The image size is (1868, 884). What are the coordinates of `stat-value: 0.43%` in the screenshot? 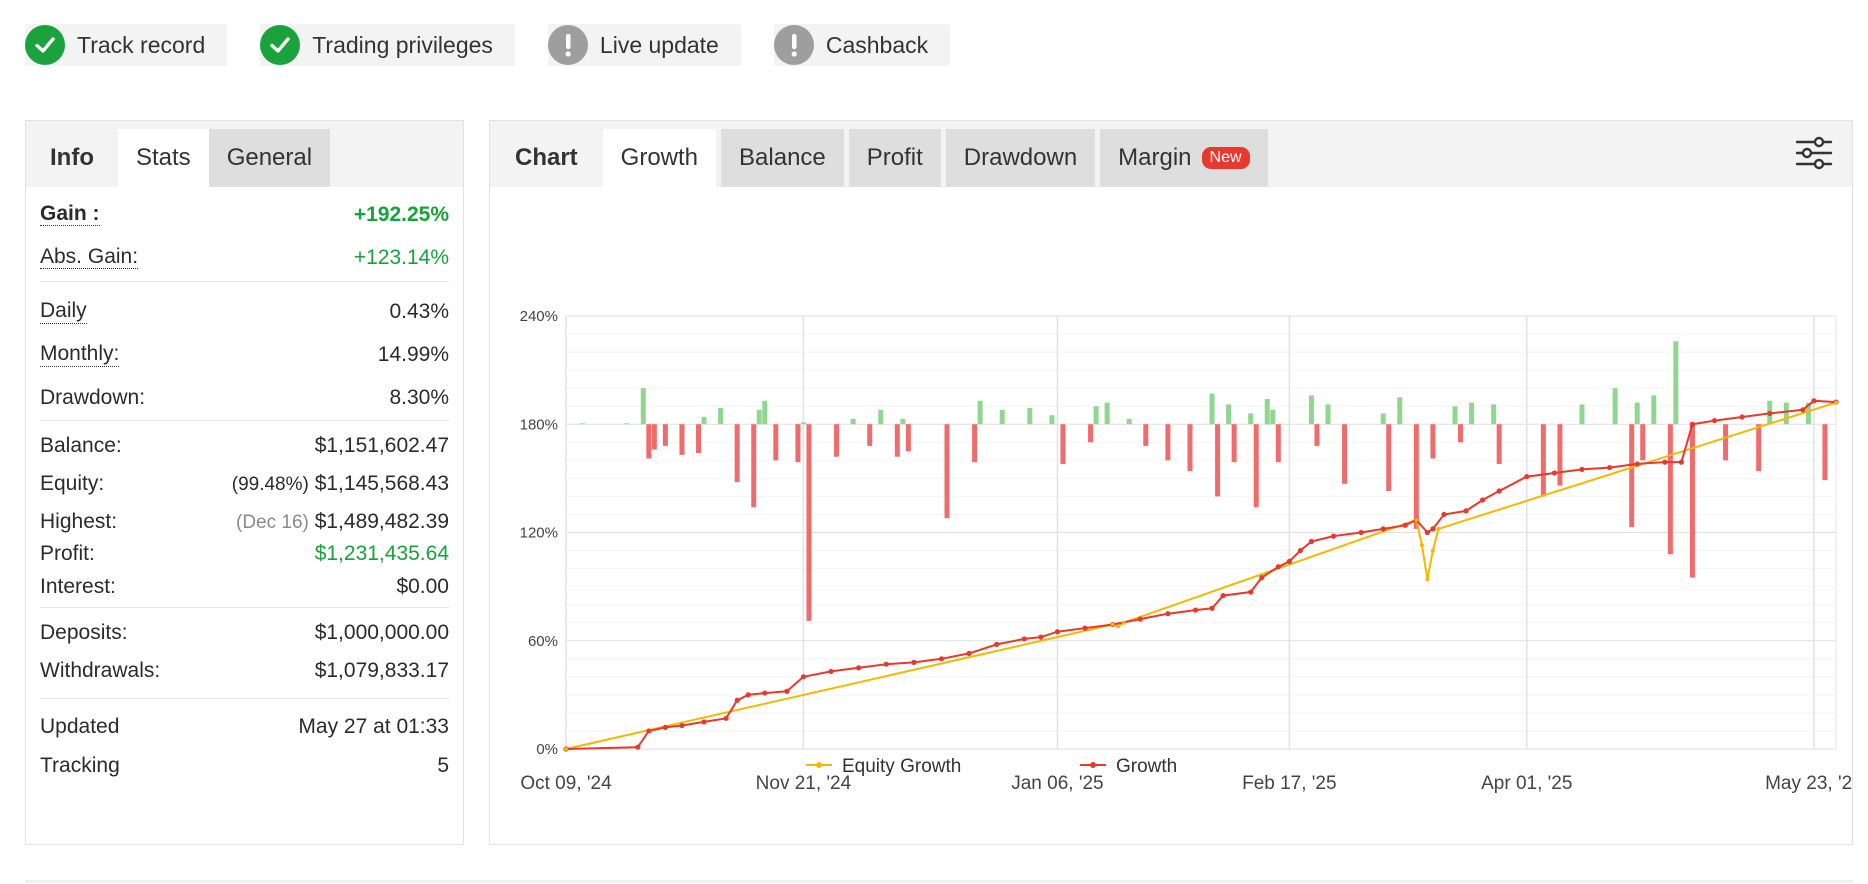 It's located at (419, 311).